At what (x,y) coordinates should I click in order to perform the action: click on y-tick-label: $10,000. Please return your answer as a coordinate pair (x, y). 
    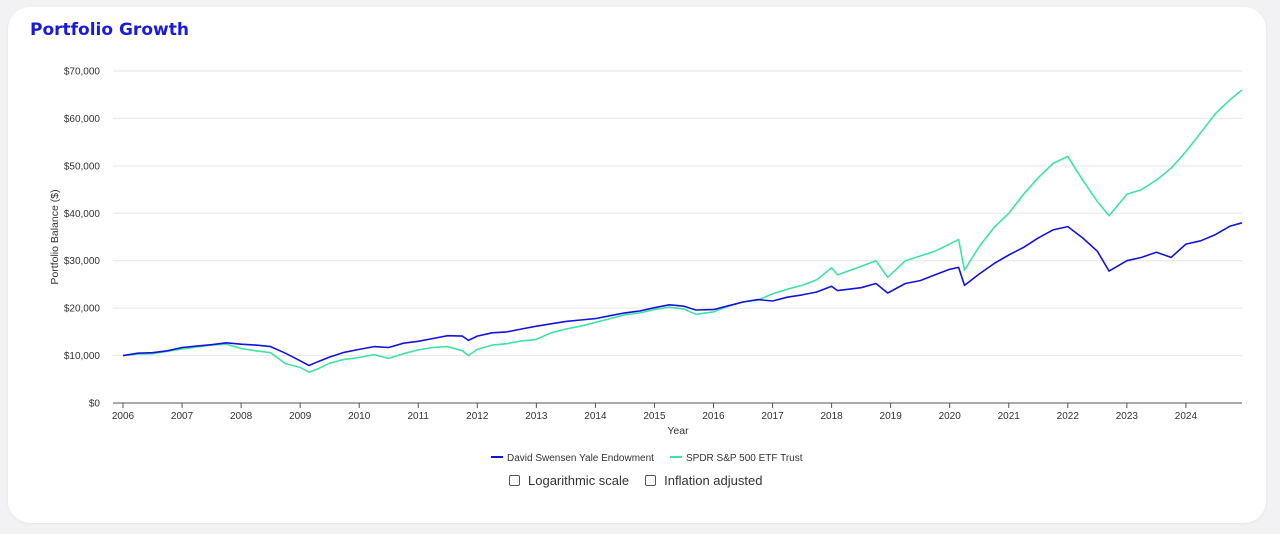
    Looking at the image, I should click on (82, 356).